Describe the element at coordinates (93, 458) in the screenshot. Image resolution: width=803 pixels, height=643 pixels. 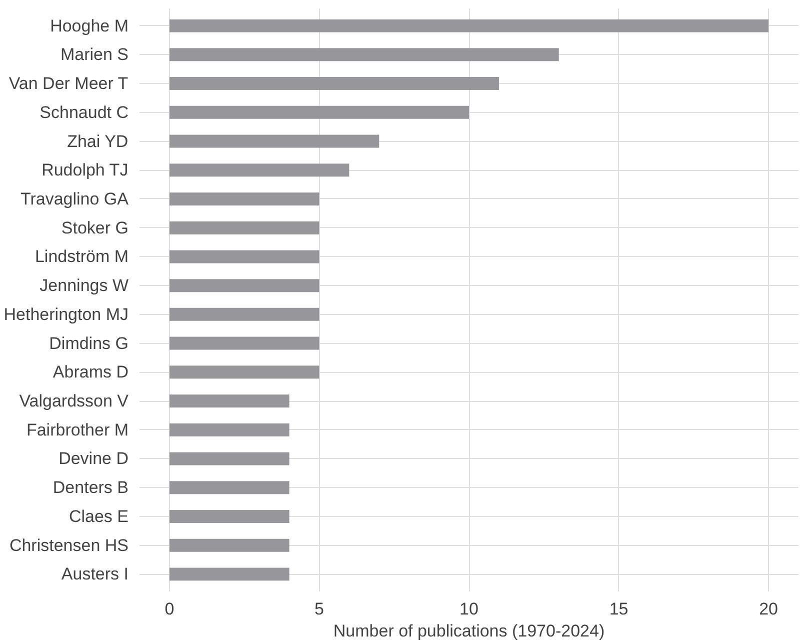
I see `y-tick-label: Devine D` at that location.